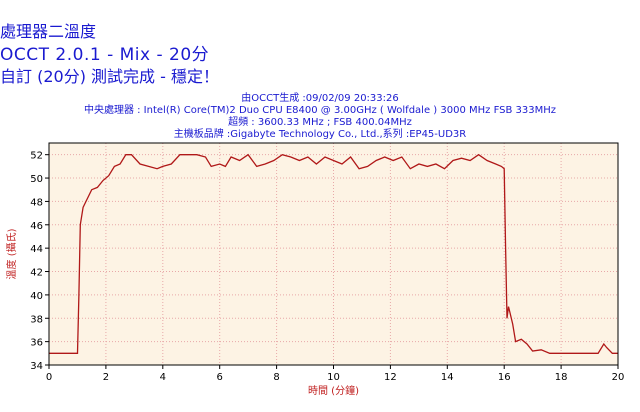 This screenshot has width=640, height=412. I want to click on y-tick-label: 34, so click(36, 366).